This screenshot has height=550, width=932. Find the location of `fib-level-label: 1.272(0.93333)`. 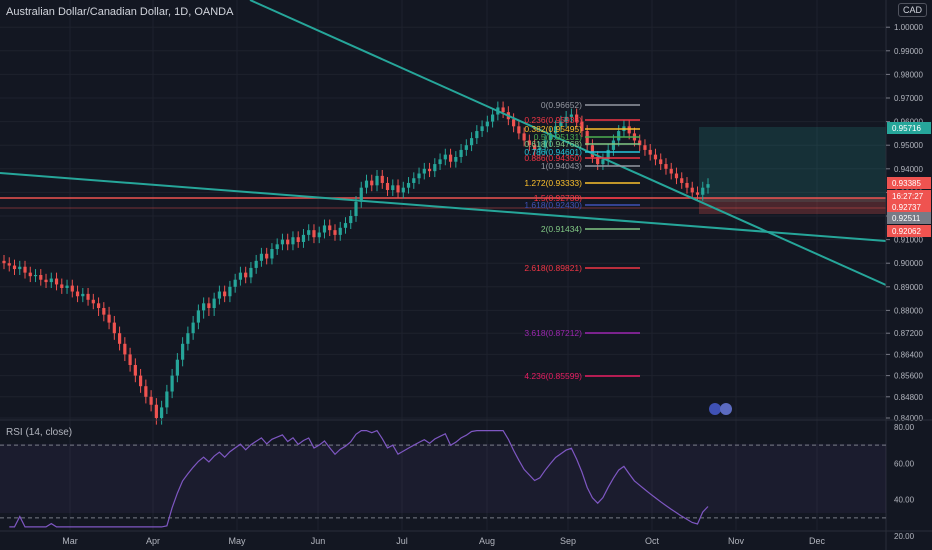

fib-level-label: 1.272(0.93333) is located at coordinates (553, 183).